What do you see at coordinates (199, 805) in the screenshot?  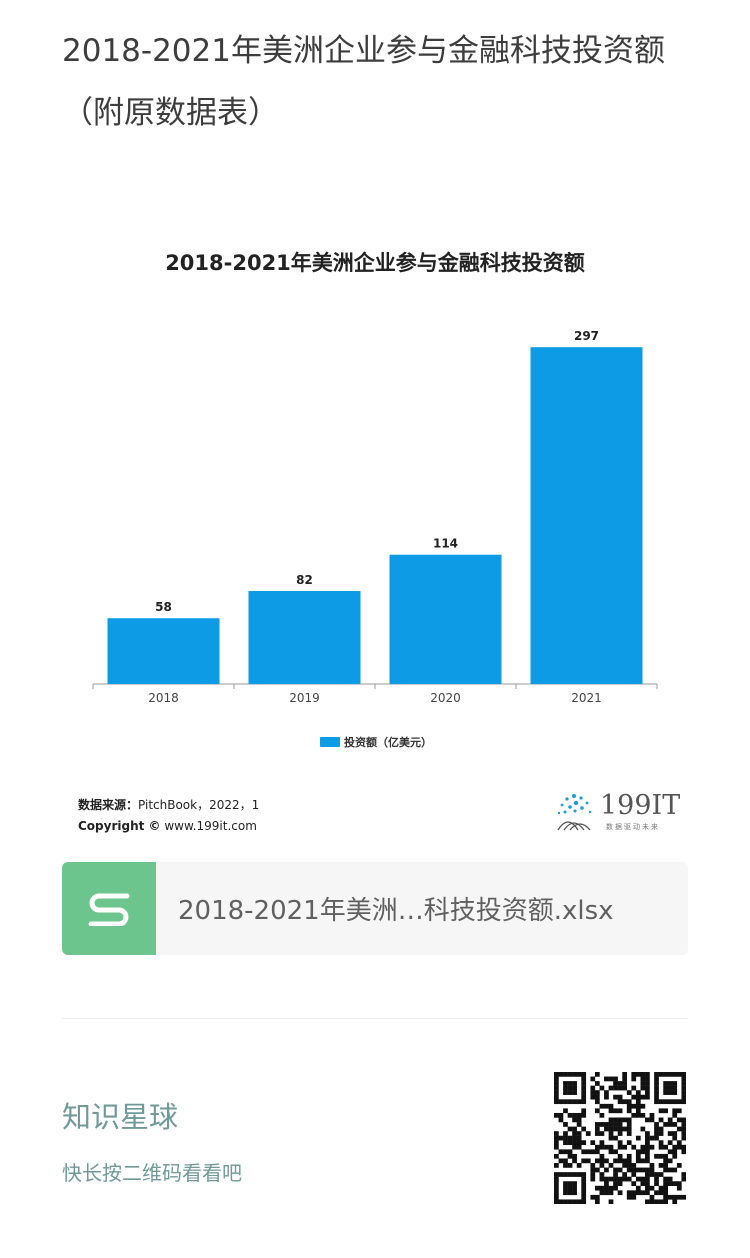 I see `data-source-text: PitchBook，2022，1` at bounding box center [199, 805].